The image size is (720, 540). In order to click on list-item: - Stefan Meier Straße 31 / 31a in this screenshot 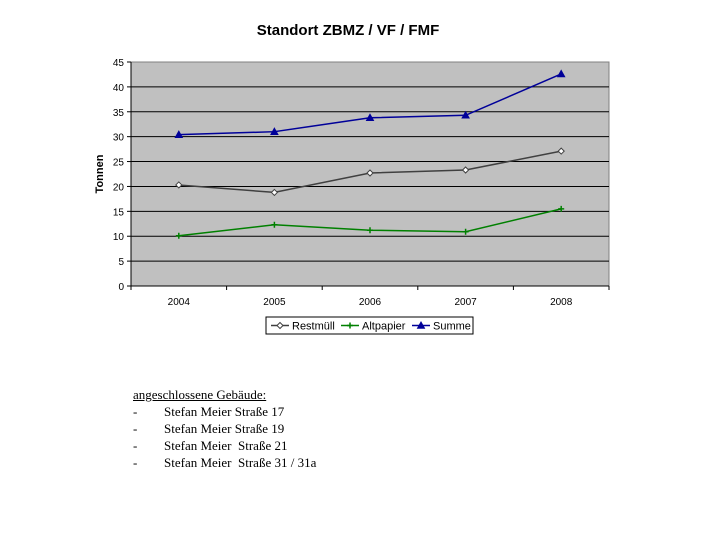, I will do `click(333, 462)`.